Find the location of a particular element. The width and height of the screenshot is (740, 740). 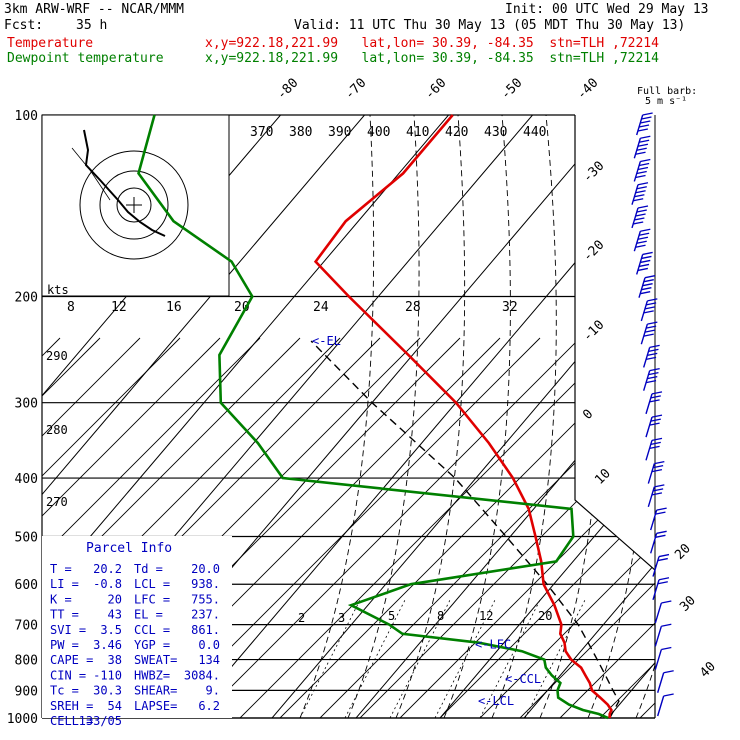

theta-left-label: 290 is located at coordinates (57, 356).